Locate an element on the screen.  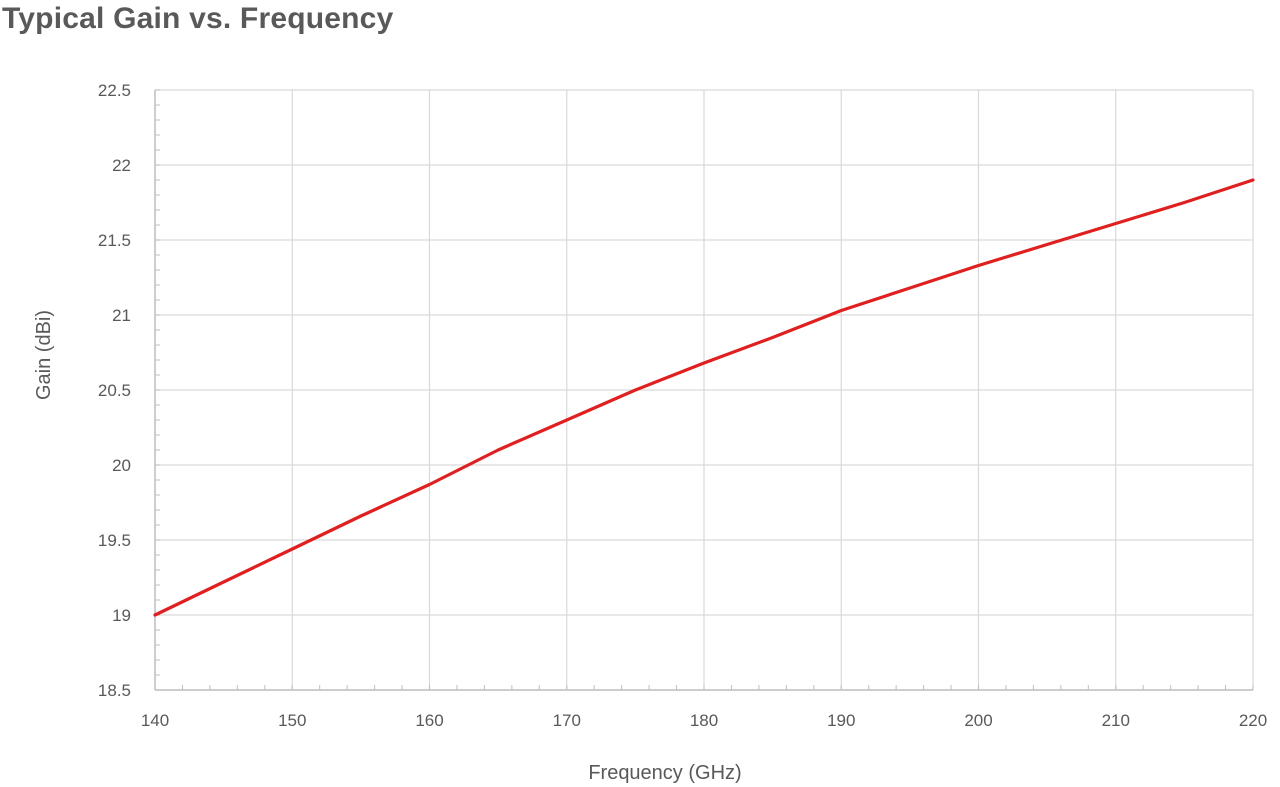
y-axis-title: Gain (dBi) is located at coordinates (44, 355).